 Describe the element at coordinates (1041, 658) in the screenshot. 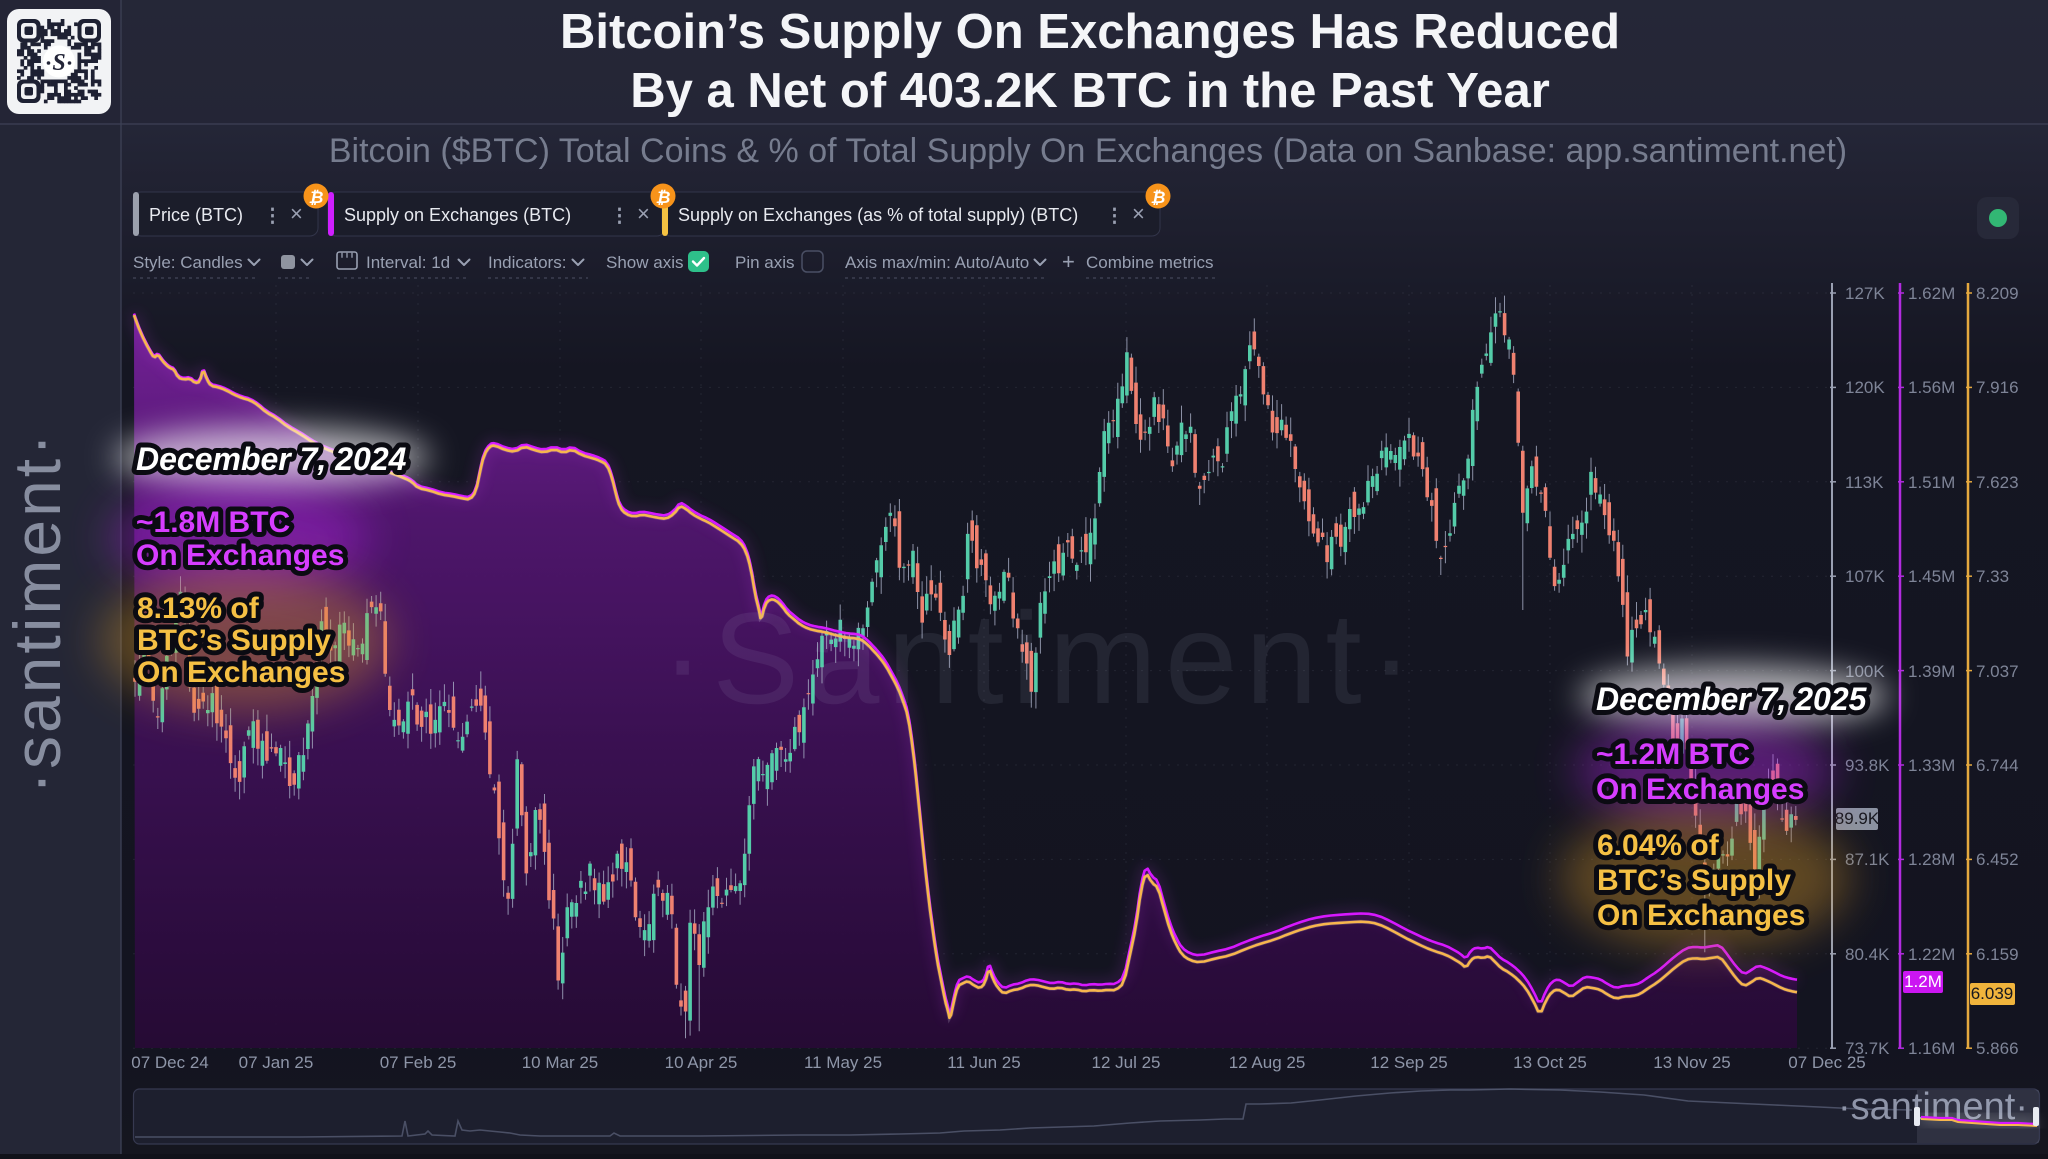

I see `svg-text: ·Santiment·` at that location.